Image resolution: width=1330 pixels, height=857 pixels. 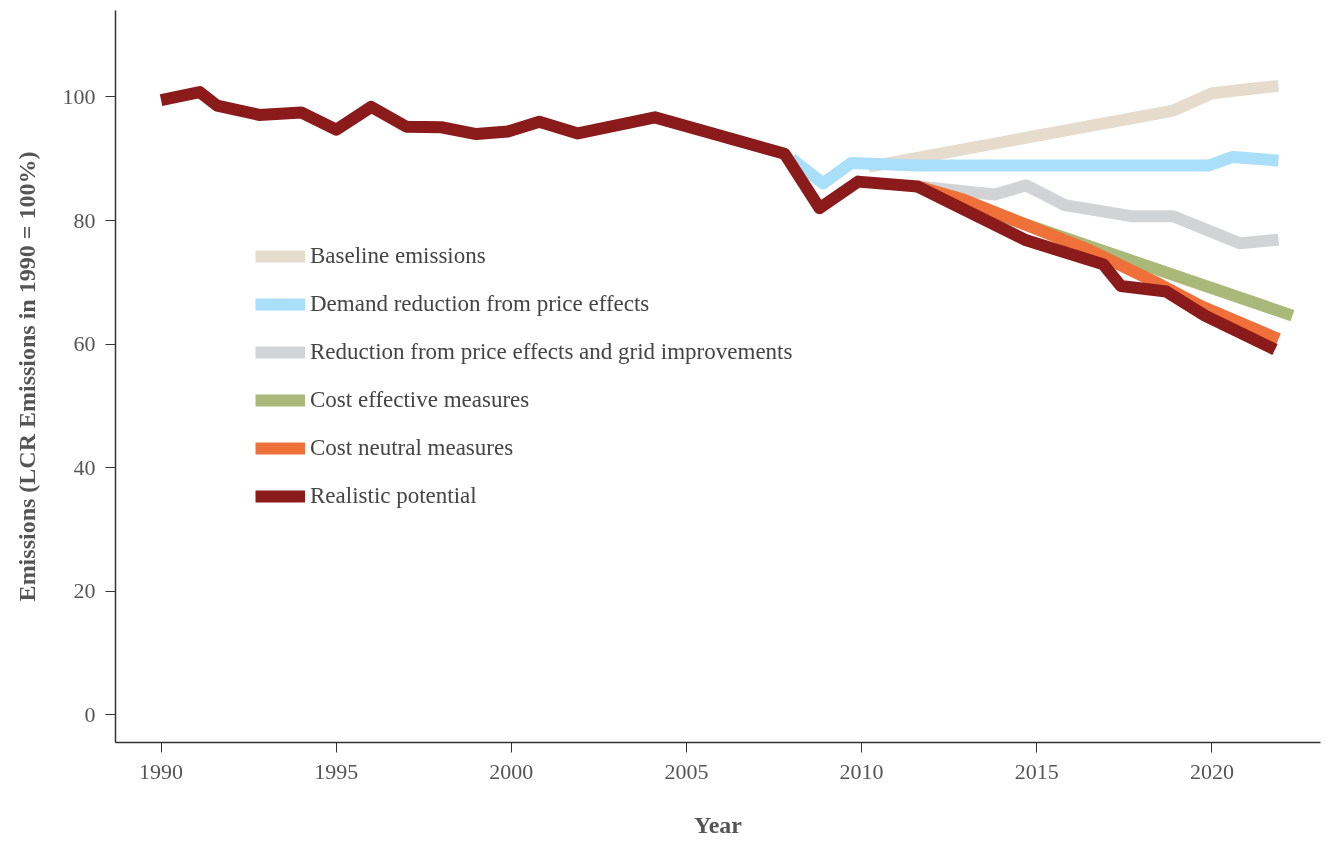 I want to click on x-tick-label: 2000, so click(x=511, y=771).